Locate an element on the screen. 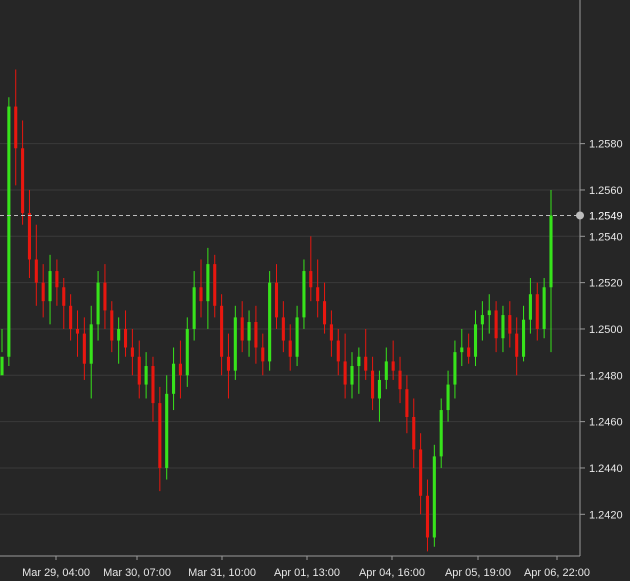  y-tick-label: 1.2440 is located at coordinates (606, 469).